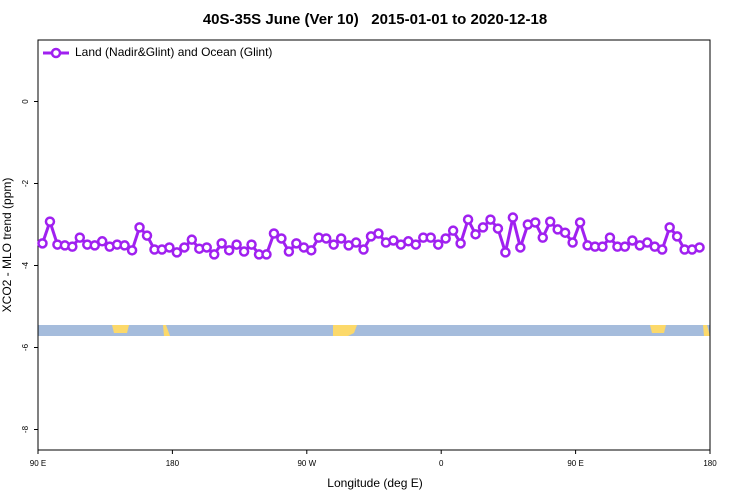 The image size is (750, 500). Describe the element at coordinates (25, 429) in the screenshot. I see `y-tick-label: -8` at that location.